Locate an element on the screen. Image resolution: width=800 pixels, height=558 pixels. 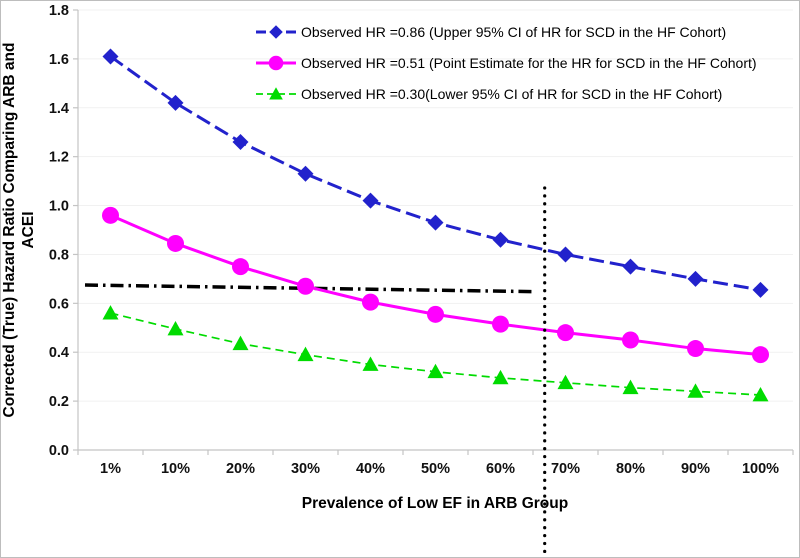
x-tick-label: 20% is located at coordinates (240, 469).